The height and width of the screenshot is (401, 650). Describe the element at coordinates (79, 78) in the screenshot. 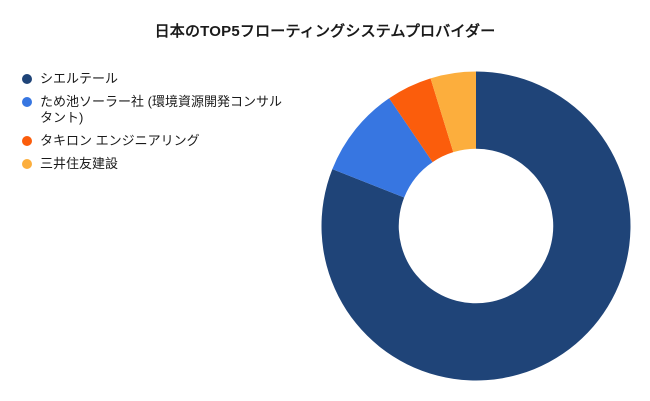

I see `legend-label: シエルテール` at that location.